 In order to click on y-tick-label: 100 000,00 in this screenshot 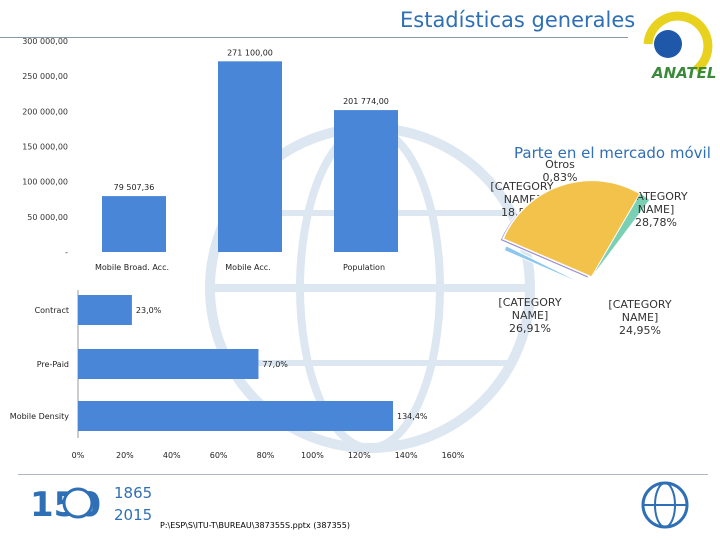, I will do `click(45, 182)`.